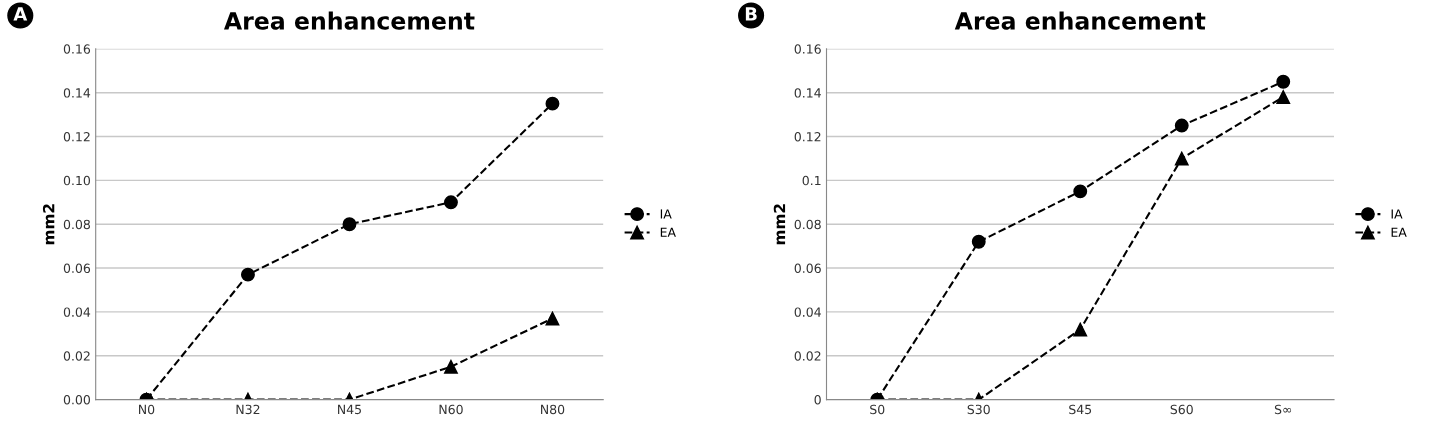 The height and width of the screenshot is (444, 1450). What do you see at coordinates (553, 409) in the screenshot?
I see `x-tick-label: N80` at bounding box center [553, 409].